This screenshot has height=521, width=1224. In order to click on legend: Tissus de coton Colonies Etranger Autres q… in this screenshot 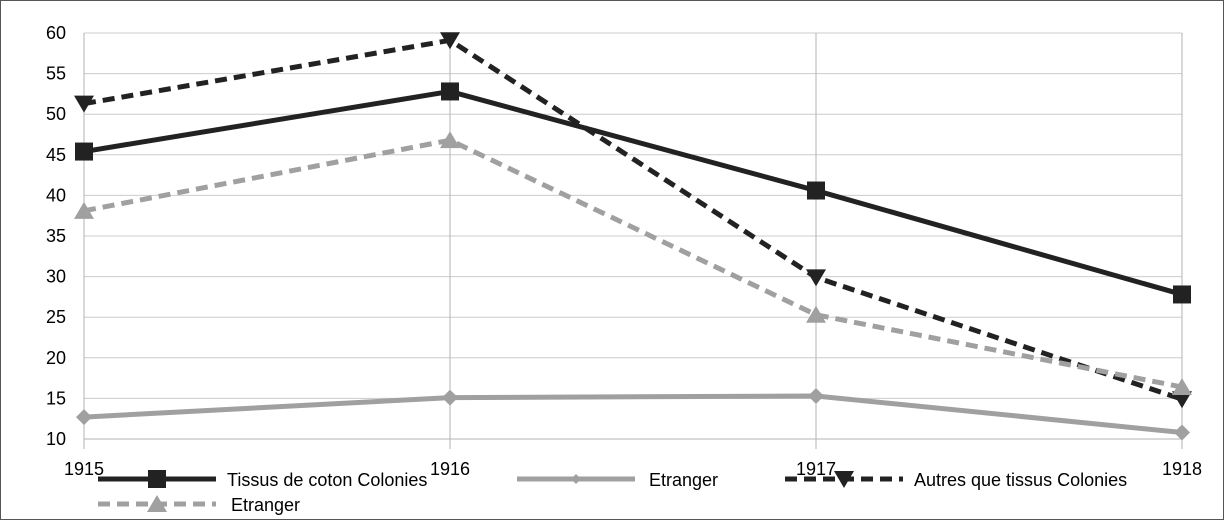, I will do `click(612, 492)`.